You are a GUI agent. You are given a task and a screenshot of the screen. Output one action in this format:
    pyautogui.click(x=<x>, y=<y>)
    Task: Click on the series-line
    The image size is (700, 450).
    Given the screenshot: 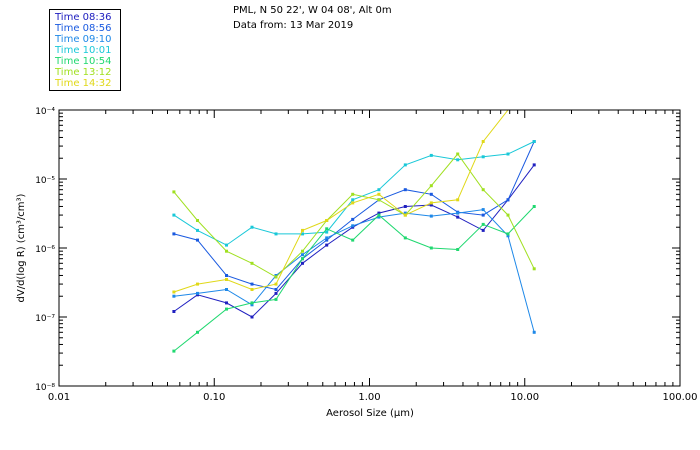 What is the action you would take?
    pyautogui.click(x=354, y=215)
    